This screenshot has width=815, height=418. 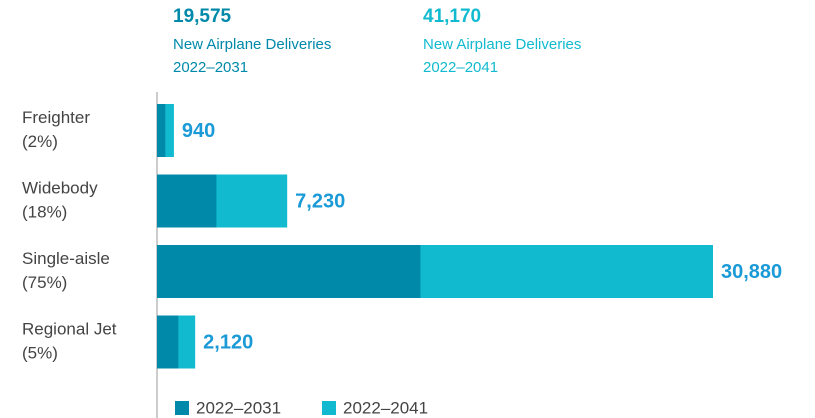 I want to click on header-period: 2022–2041, so click(x=460, y=67).